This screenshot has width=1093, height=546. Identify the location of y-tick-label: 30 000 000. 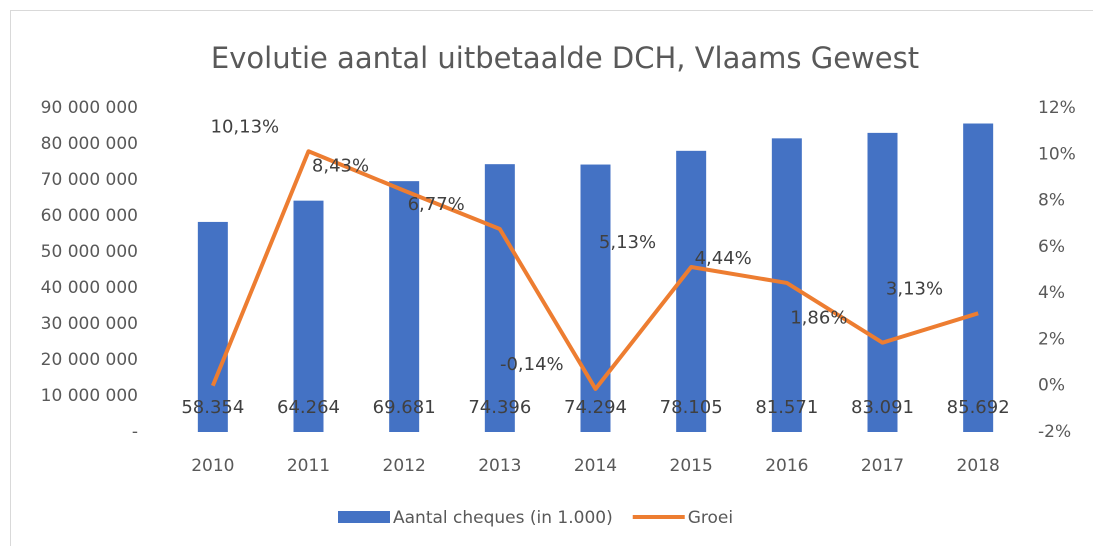
(89, 324).